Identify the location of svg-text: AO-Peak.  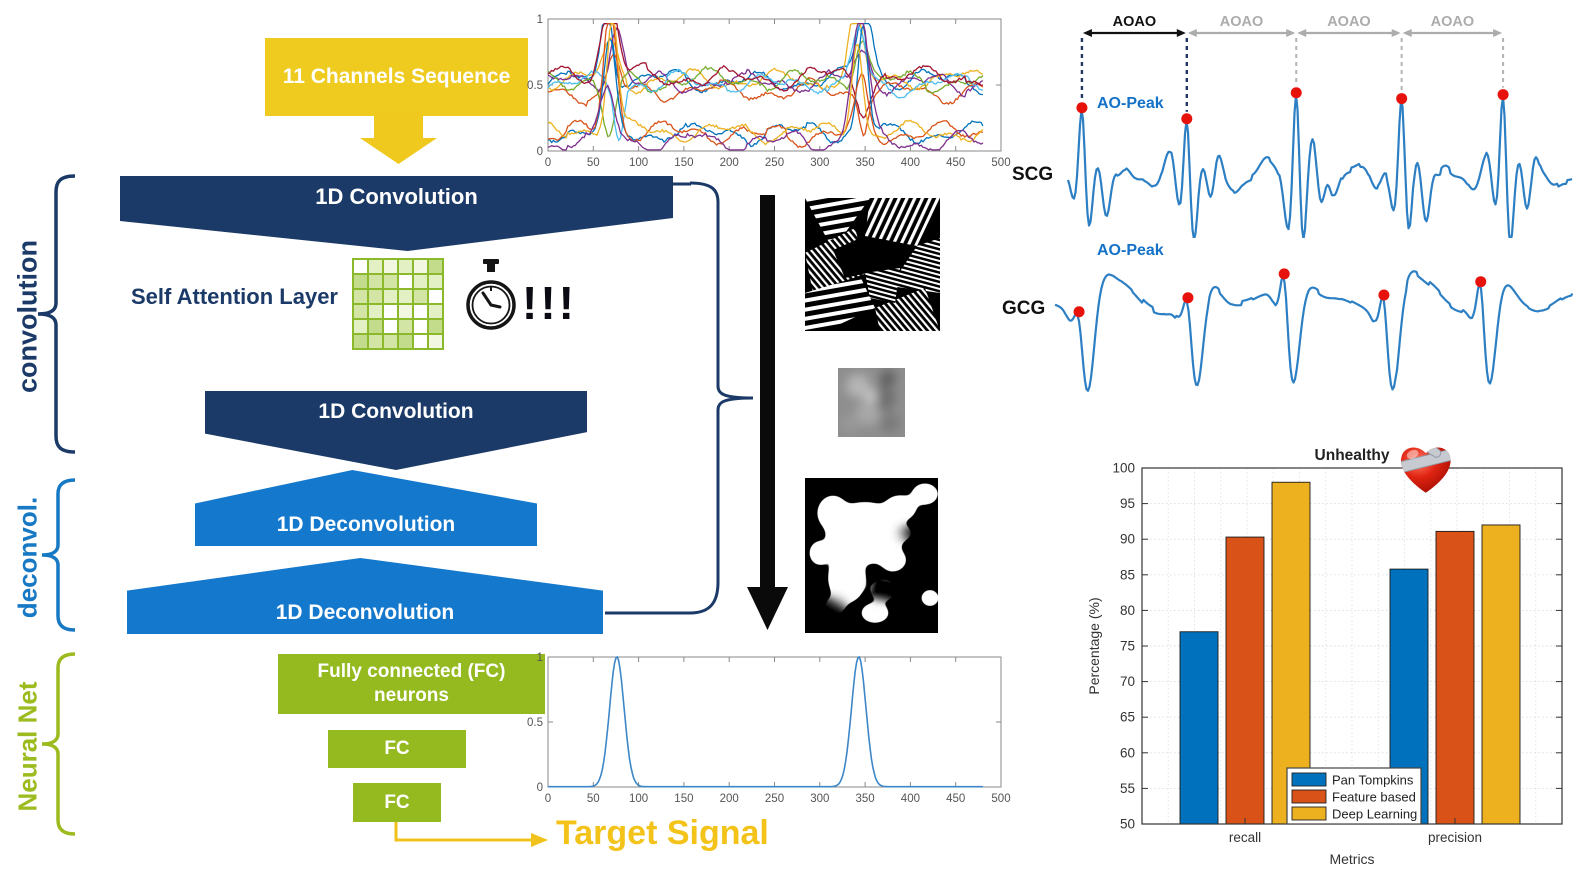
(1130, 103).